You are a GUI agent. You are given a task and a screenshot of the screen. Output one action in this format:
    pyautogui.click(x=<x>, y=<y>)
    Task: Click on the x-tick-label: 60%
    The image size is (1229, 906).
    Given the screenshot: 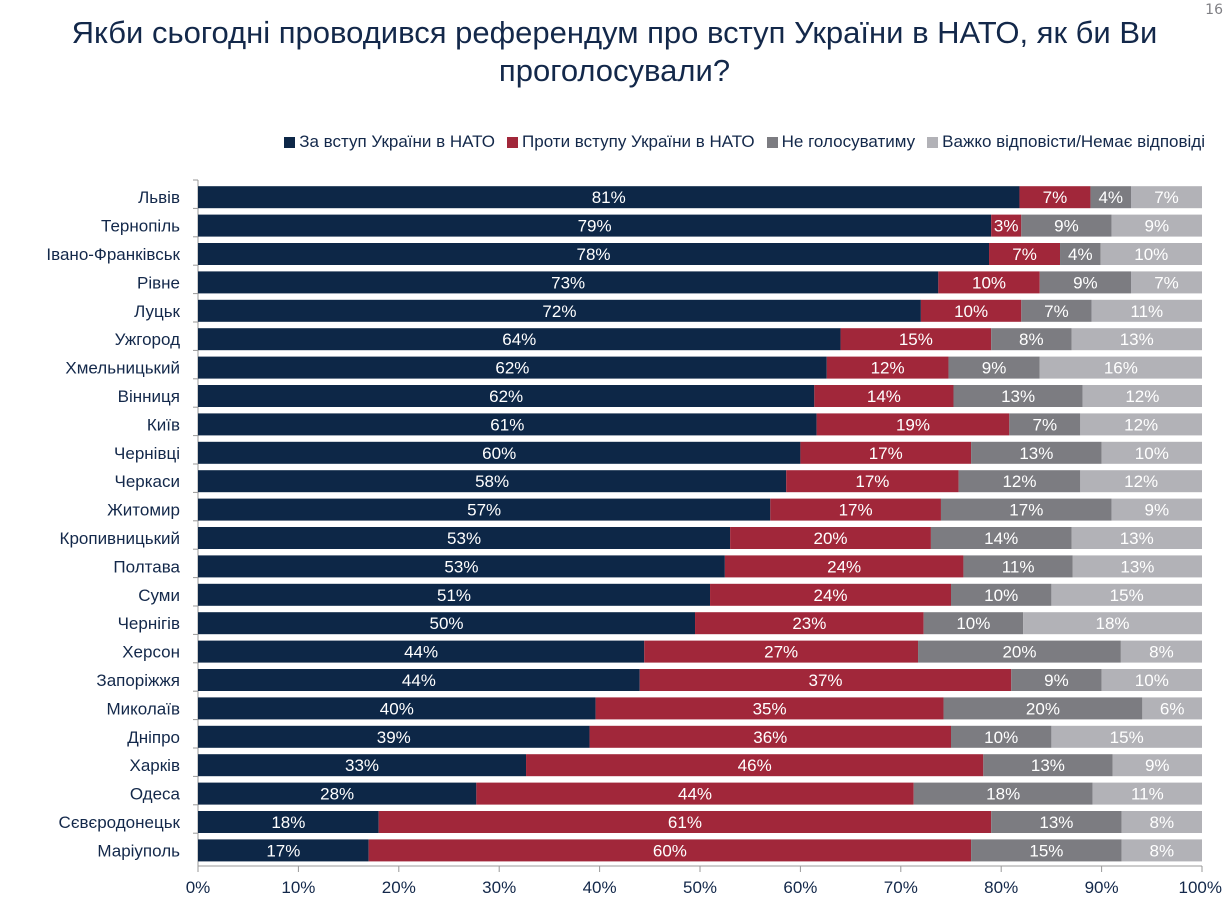 What is the action you would take?
    pyautogui.click(x=800, y=887)
    